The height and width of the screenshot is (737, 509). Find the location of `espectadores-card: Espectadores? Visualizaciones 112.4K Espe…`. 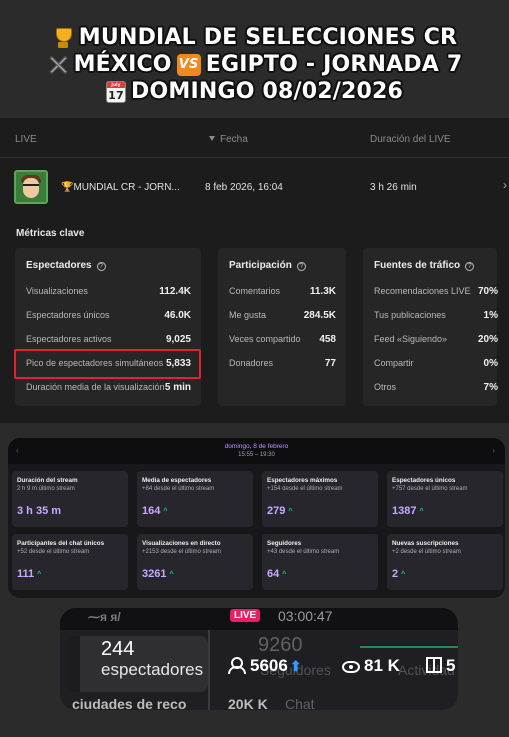

espectadores-card: Espectadores? Visualizaciones 112.4K Espe… is located at coordinates (108, 327).